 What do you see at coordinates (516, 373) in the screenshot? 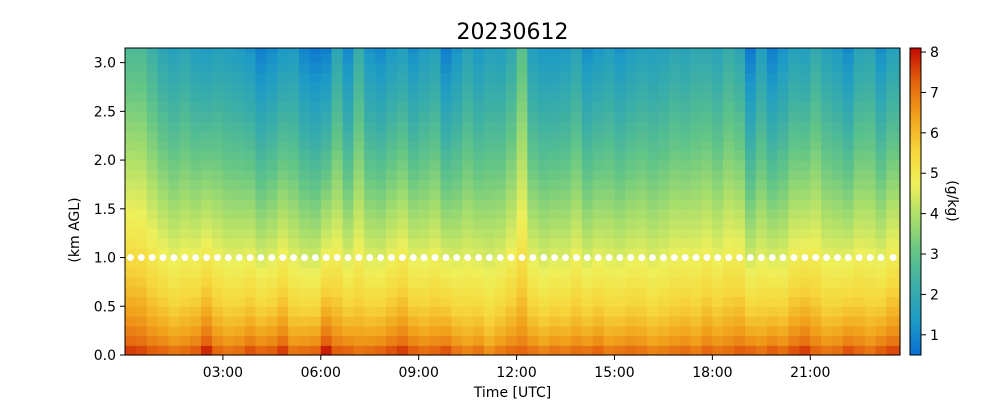
I see `x-tick-label: 12:00` at bounding box center [516, 373].